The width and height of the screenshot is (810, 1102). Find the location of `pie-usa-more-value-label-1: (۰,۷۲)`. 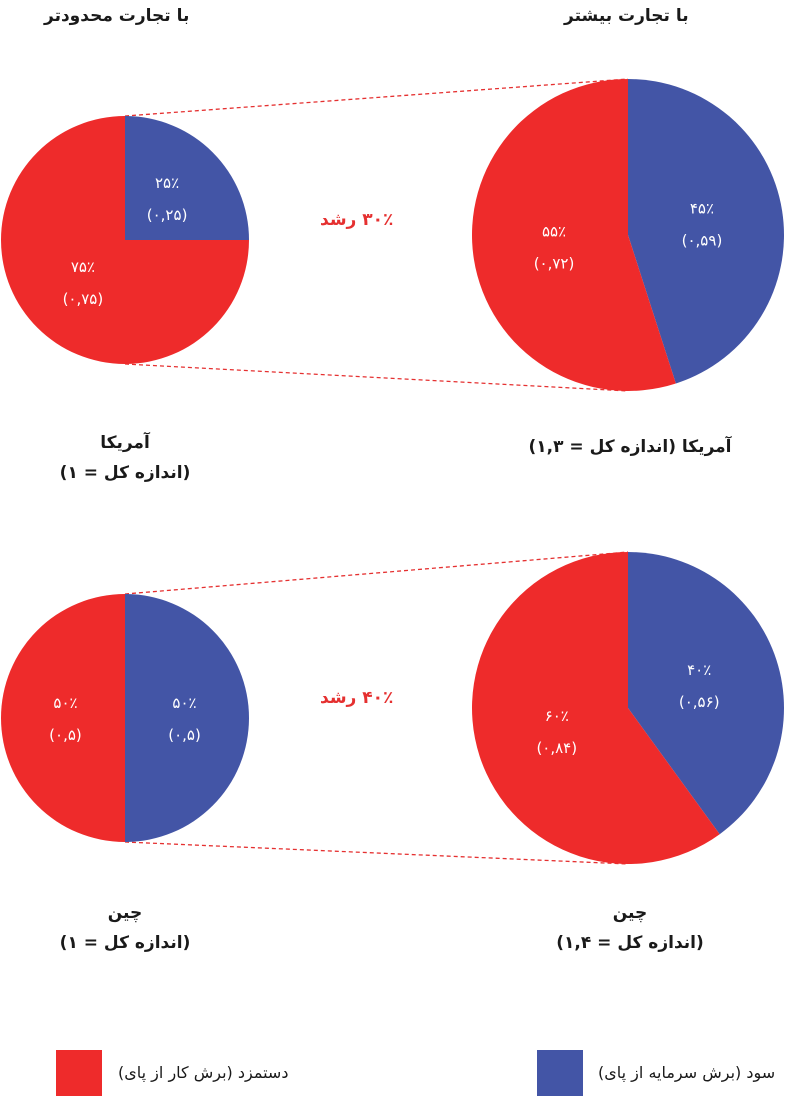

pie-usa-more-value-label-1: (۰,۷۲) is located at coordinates (554, 264).